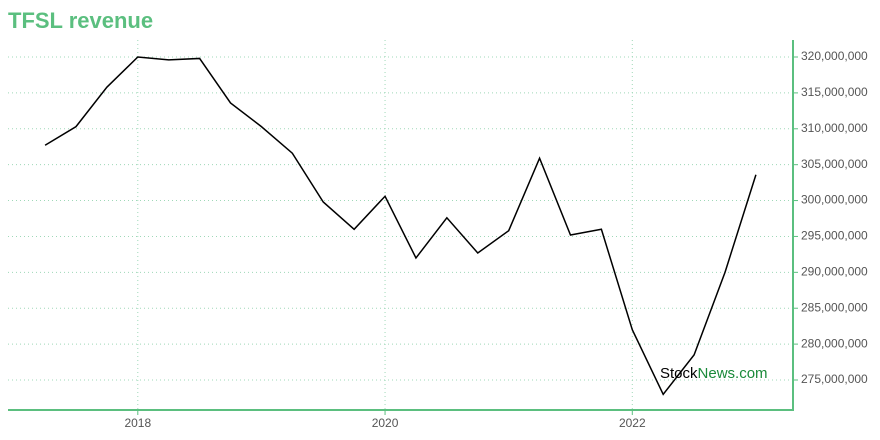  Describe the element at coordinates (834, 343) in the screenshot. I see `y-tick-label: 280,000,000` at that location.